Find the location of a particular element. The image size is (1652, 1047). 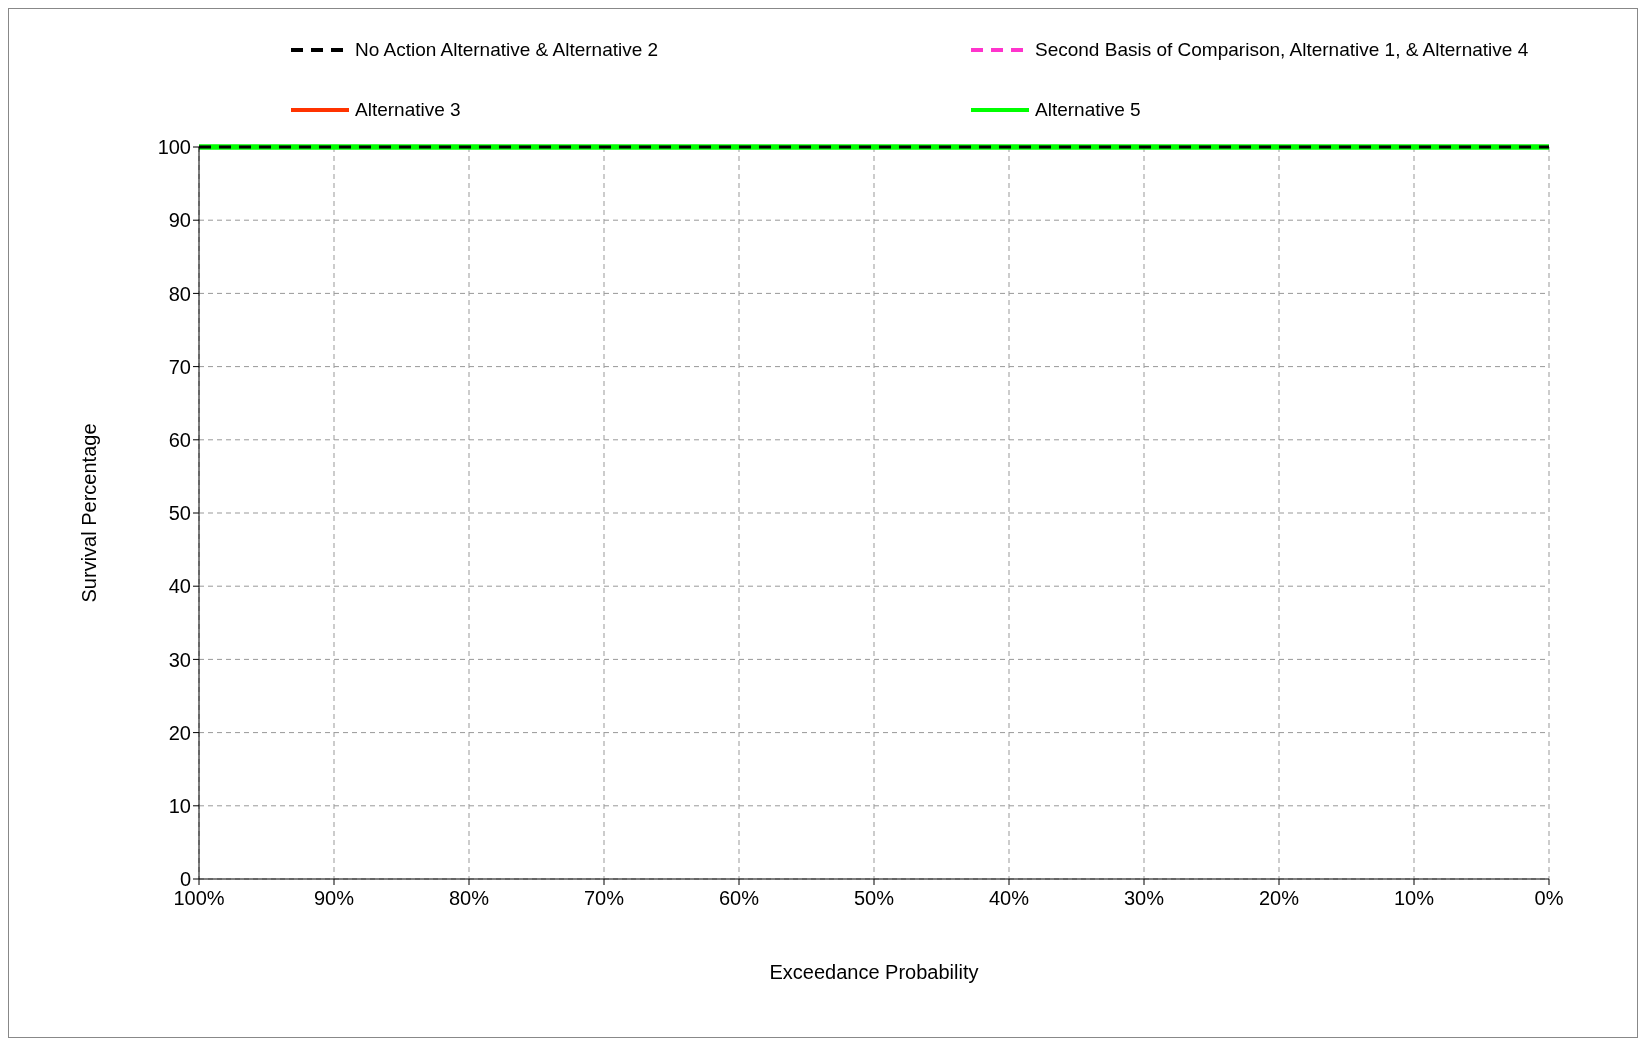

y-tick-label: 10 is located at coordinates (179, 805).